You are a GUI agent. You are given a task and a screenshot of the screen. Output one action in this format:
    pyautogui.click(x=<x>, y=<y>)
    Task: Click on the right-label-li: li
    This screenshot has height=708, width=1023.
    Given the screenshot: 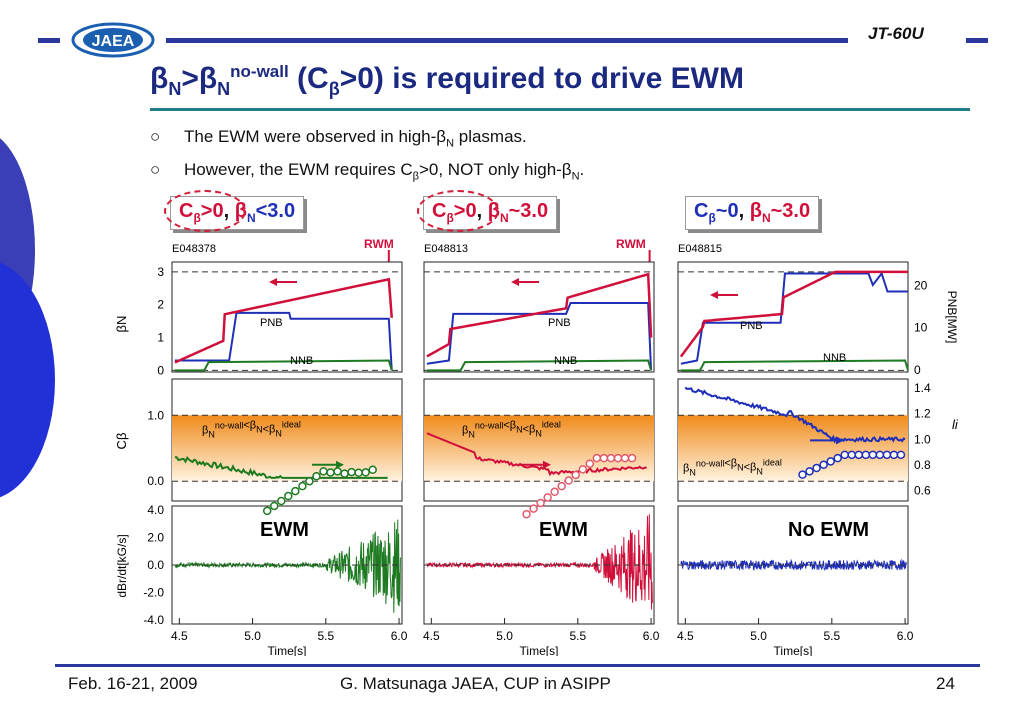 What is the action you would take?
    pyautogui.click(x=955, y=424)
    